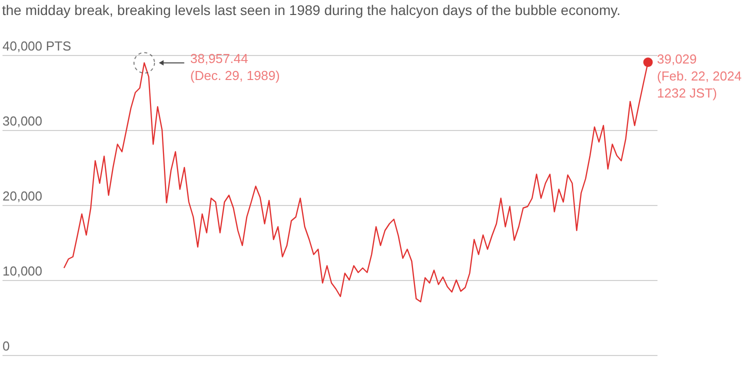 The width and height of the screenshot is (750, 375). Describe the element at coordinates (22, 271) in the screenshot. I see `y-tick-label: 10,000` at that location.